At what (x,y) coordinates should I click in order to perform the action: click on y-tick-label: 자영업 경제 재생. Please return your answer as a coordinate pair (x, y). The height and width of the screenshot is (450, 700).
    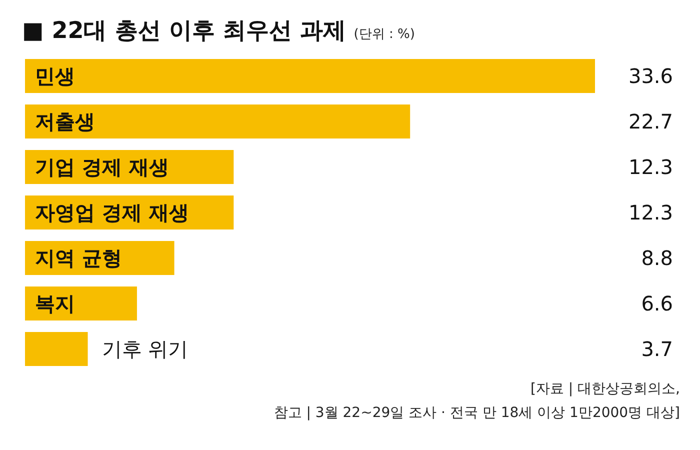
    Looking at the image, I should click on (112, 212).